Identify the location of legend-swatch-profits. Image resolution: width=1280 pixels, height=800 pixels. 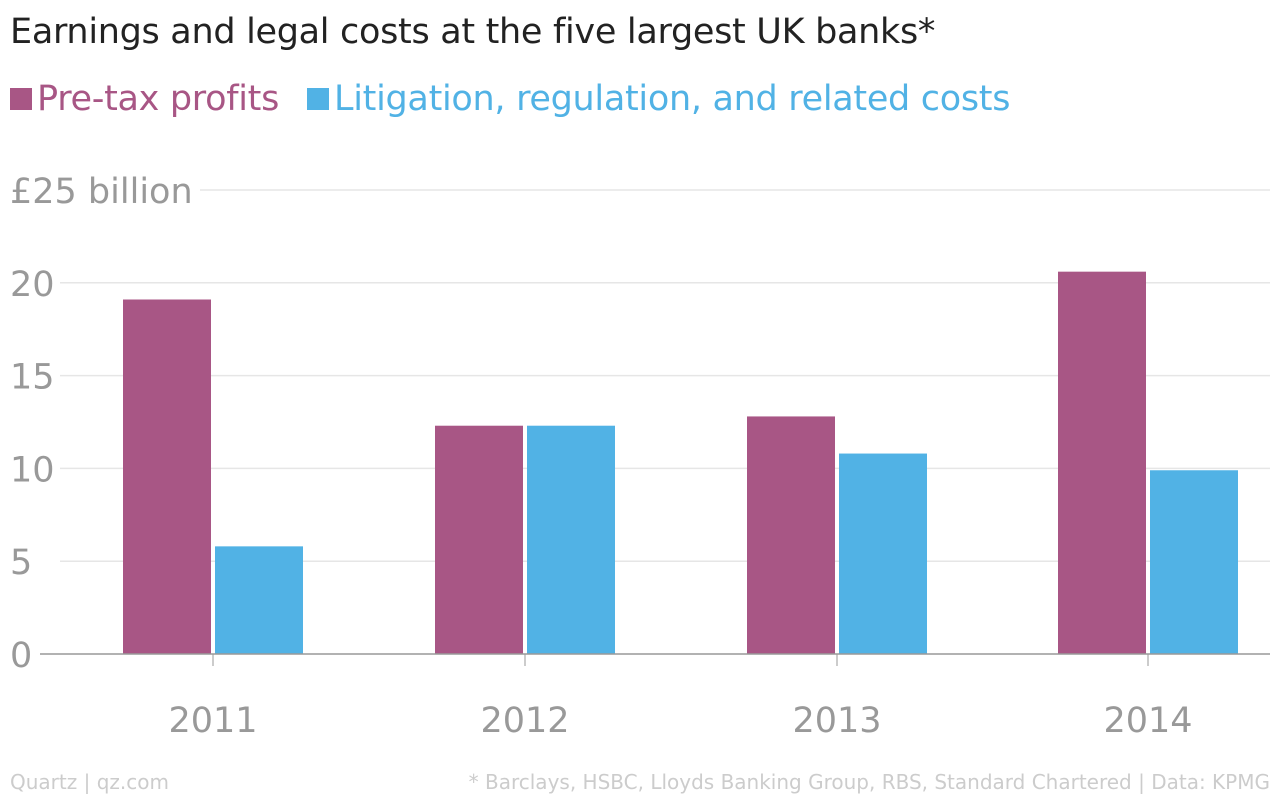
(21, 99).